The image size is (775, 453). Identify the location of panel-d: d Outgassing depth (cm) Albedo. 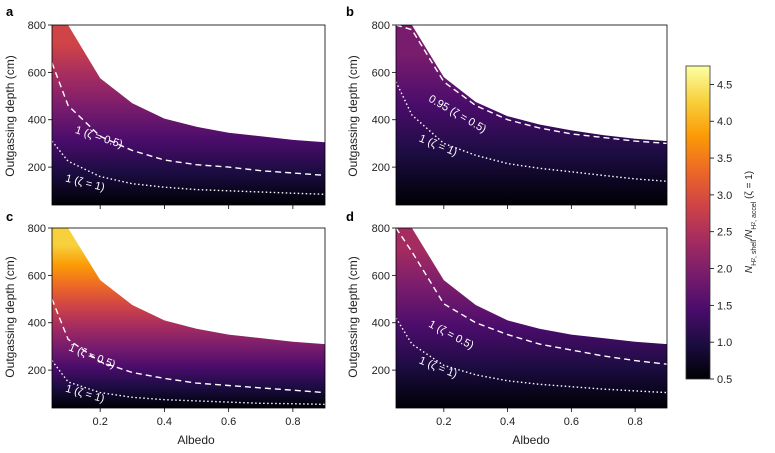
(448, 328).